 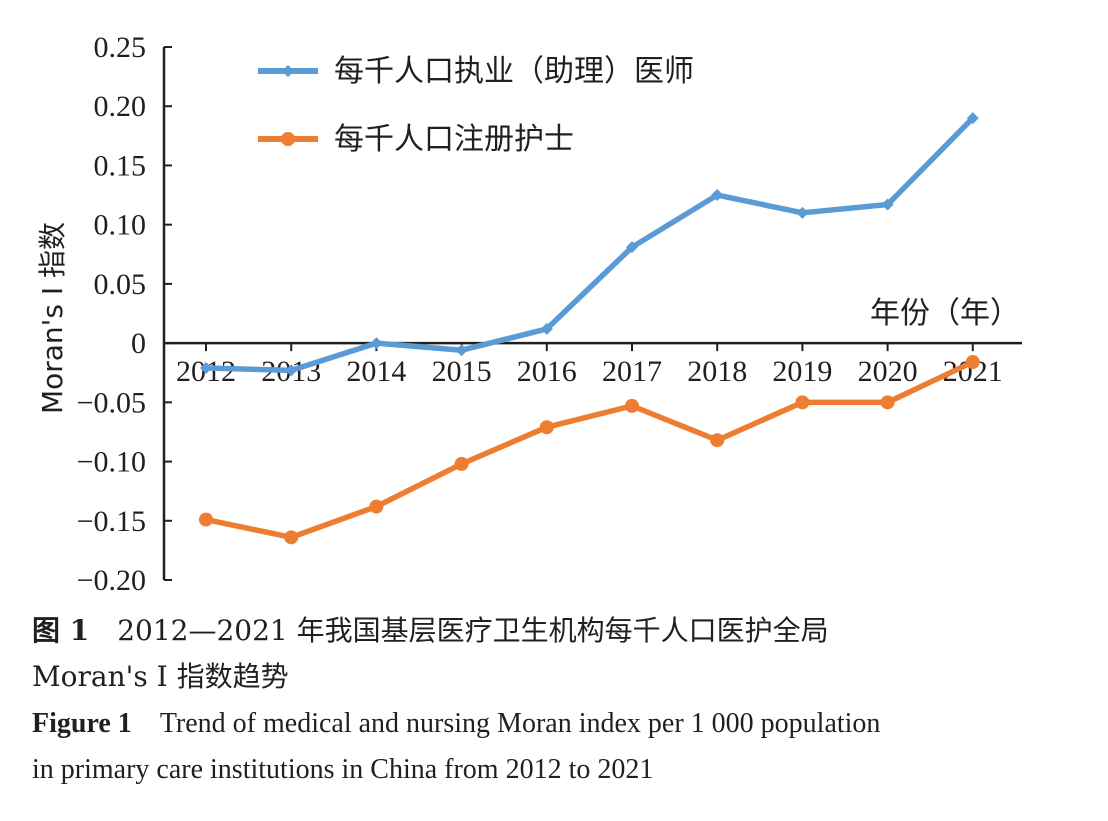 What do you see at coordinates (462, 371) in the screenshot?
I see `x-tick-label: 2015` at bounding box center [462, 371].